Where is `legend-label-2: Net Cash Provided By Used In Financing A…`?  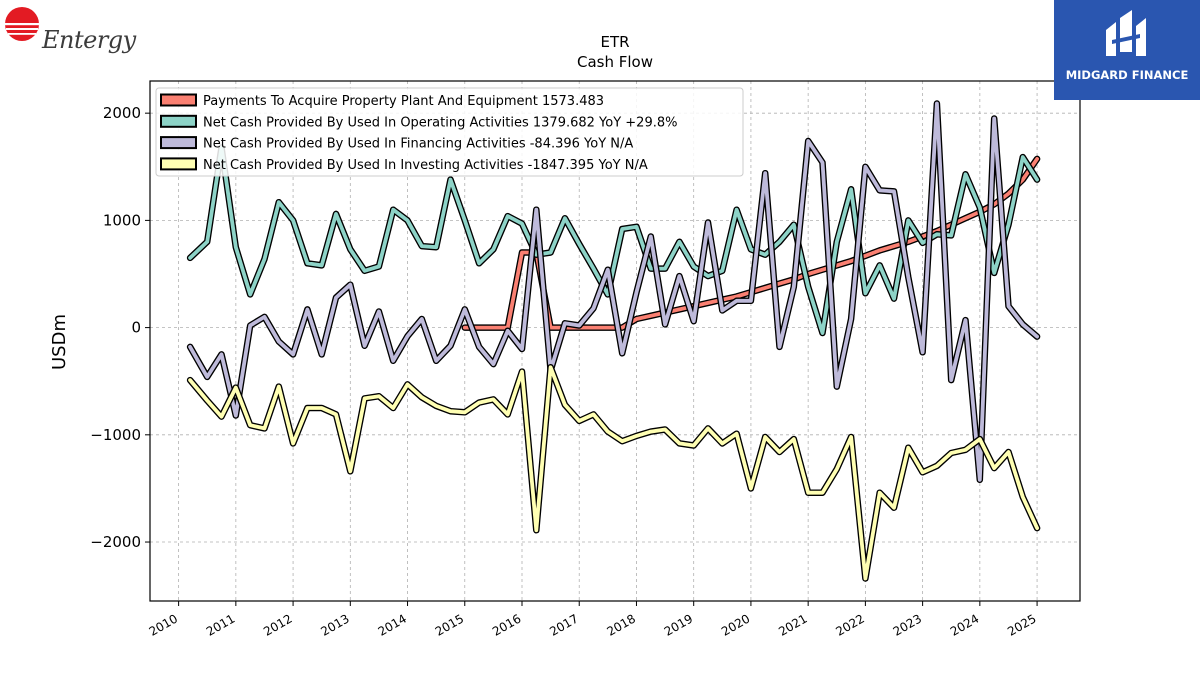
legend-label-2: Net Cash Provided By Used In Financing A… is located at coordinates (418, 144).